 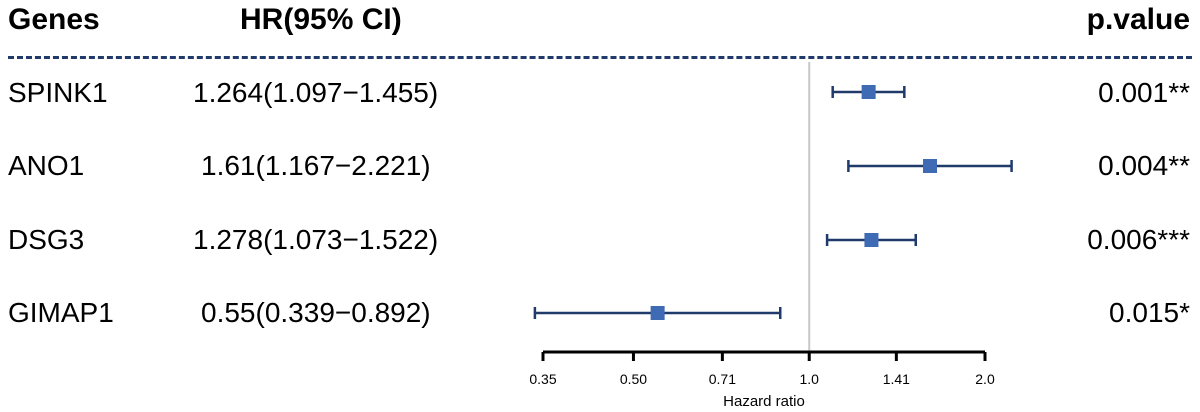 What do you see at coordinates (1149, 312) in the screenshot?
I see `p-value: 0.015*` at bounding box center [1149, 312].